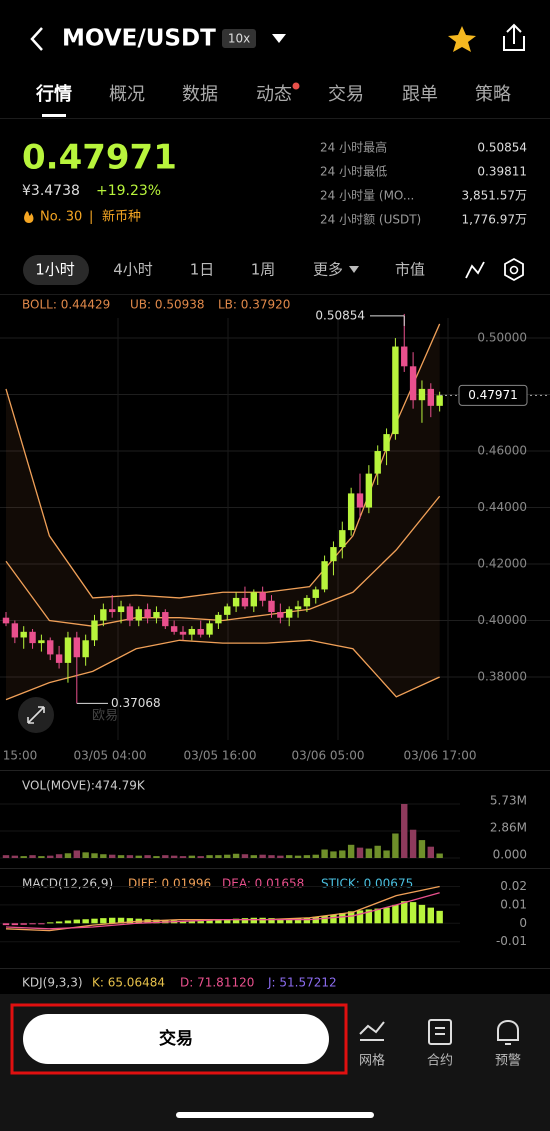  I want to click on favorite-star, so click(462, 39).